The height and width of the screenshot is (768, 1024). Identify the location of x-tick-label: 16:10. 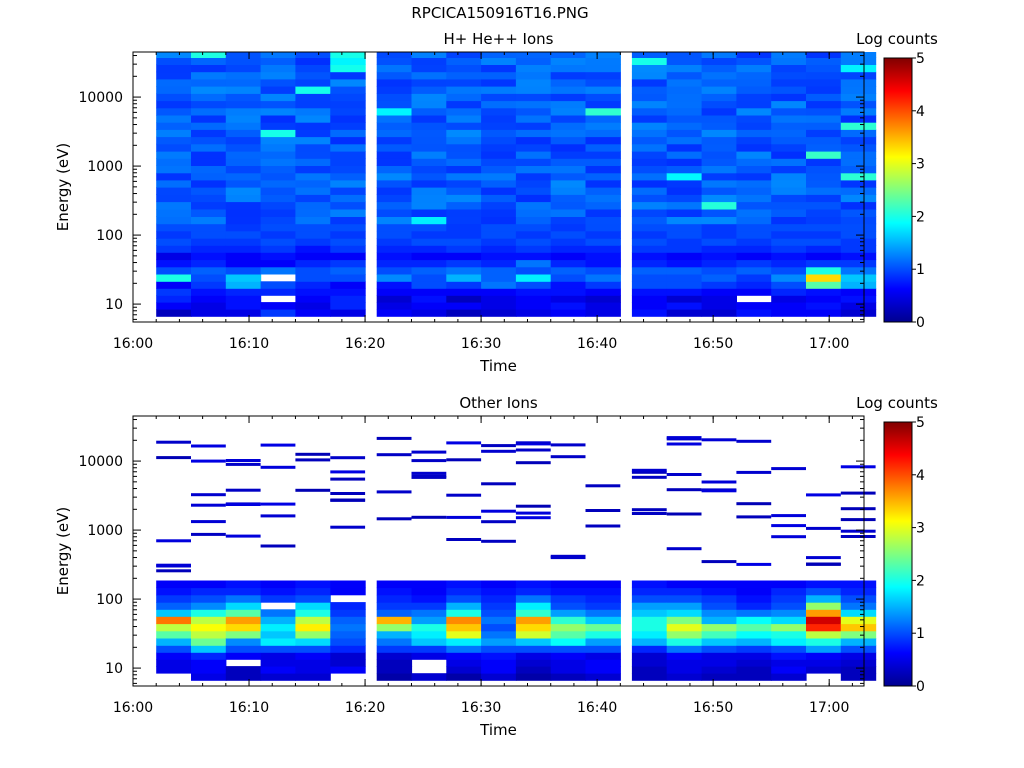
(249, 708).